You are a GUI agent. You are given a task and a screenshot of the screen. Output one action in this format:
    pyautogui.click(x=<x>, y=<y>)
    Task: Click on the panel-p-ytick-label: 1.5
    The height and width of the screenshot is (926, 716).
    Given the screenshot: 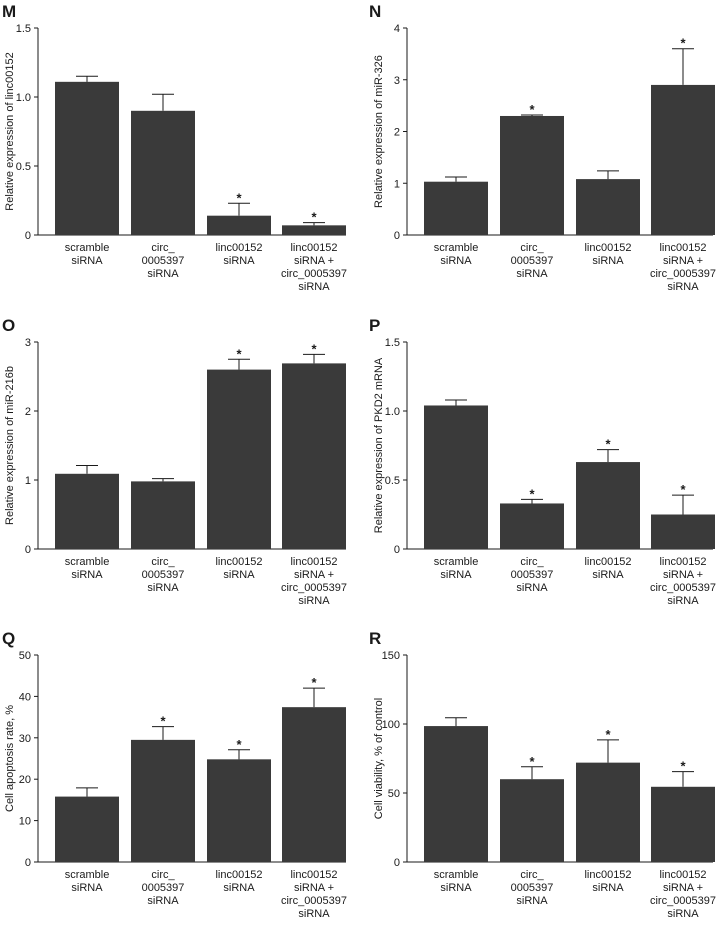 What is the action you would take?
    pyautogui.click(x=392, y=343)
    